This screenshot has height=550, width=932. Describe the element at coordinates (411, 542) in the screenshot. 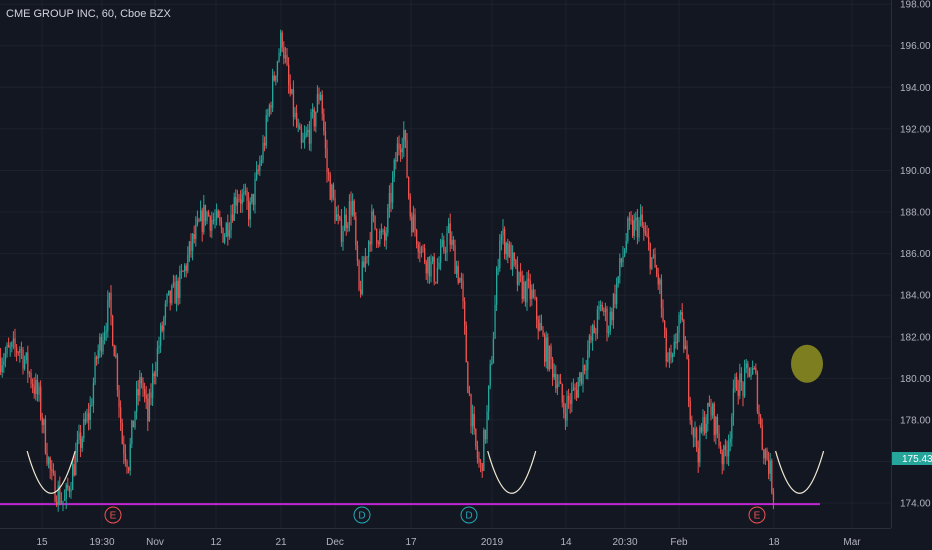

I see `time-tick-label: 17` at that location.